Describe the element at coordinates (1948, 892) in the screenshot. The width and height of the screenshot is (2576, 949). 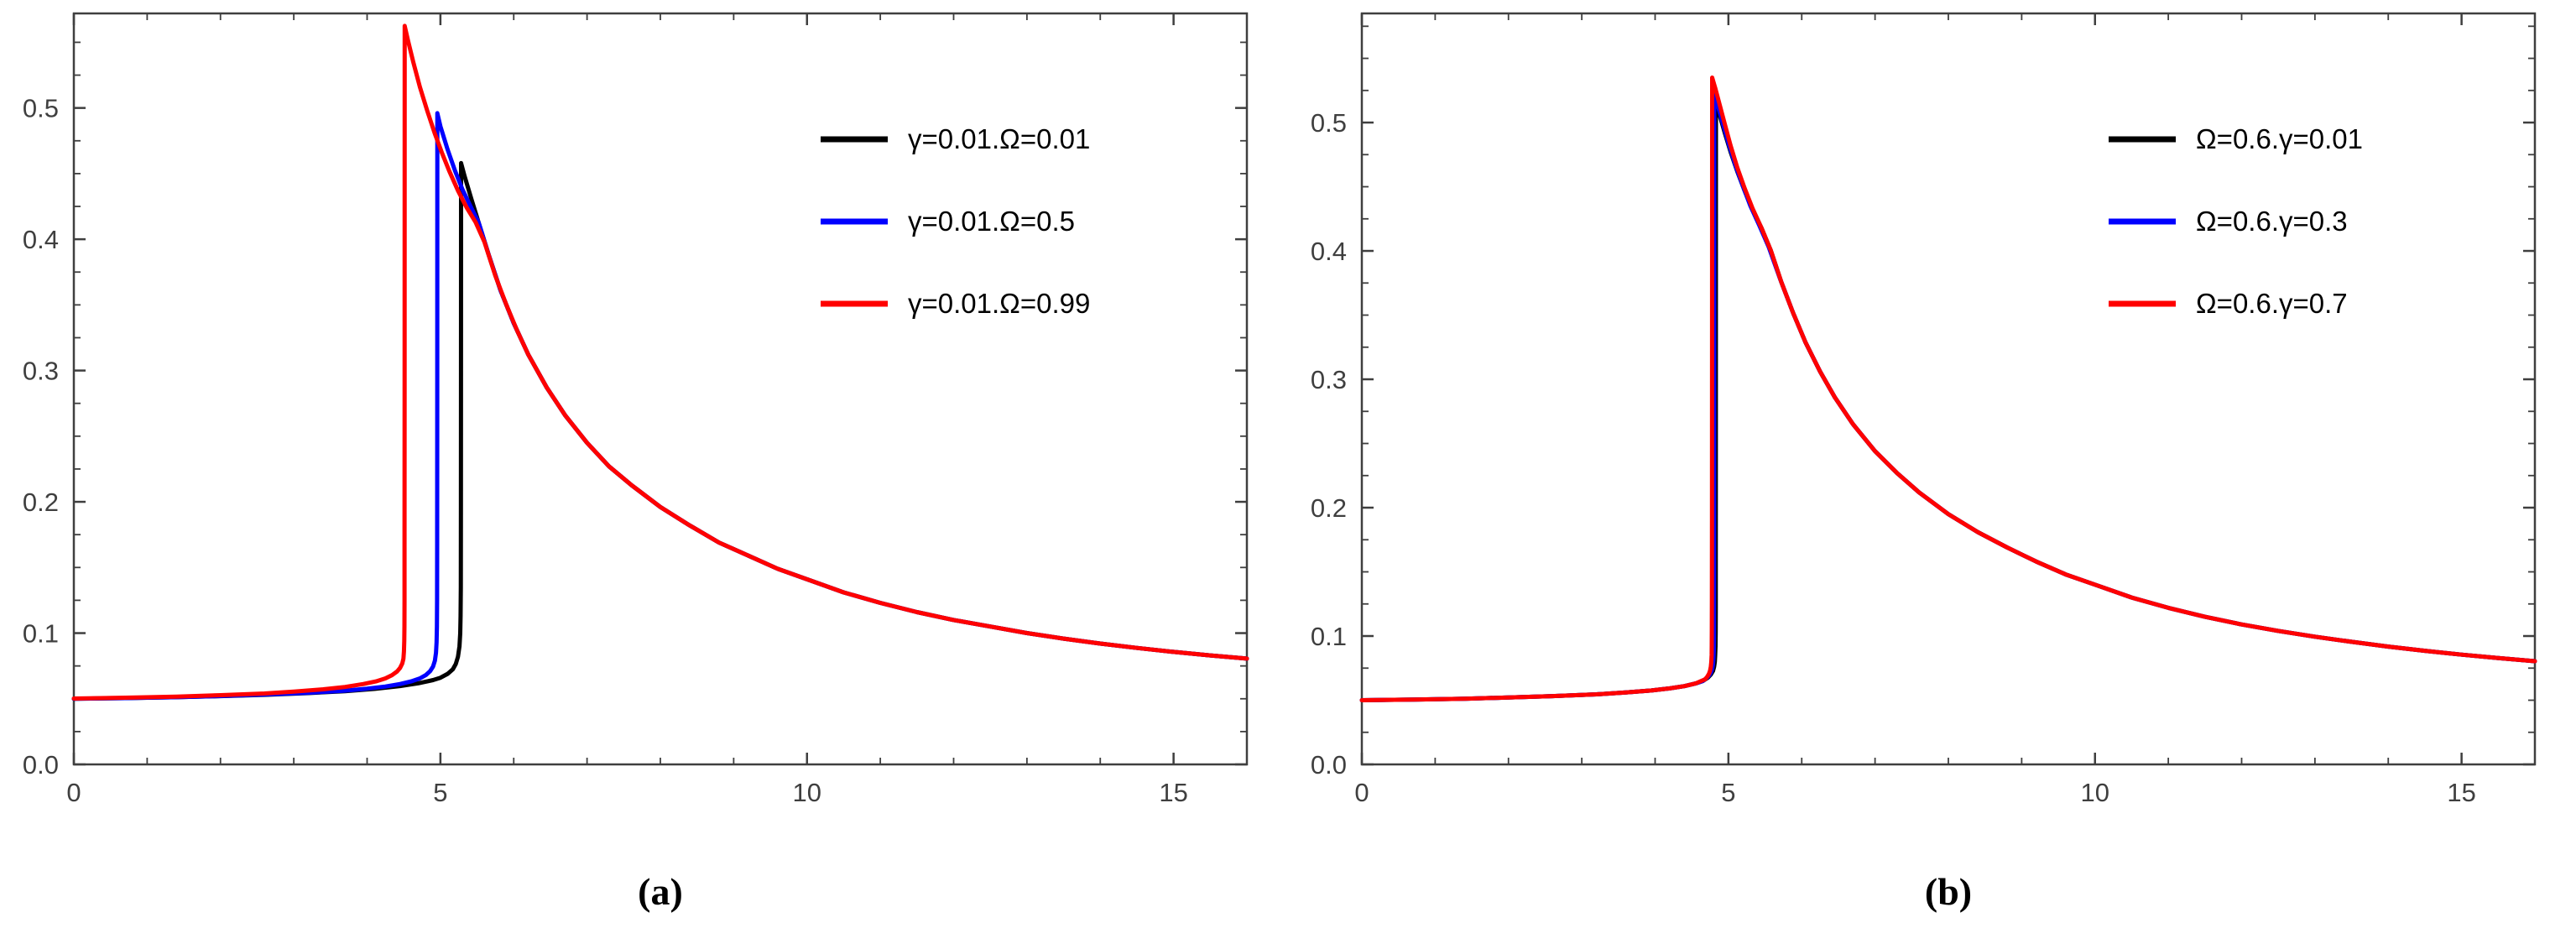
I see `caption-b: (b)` at that location.